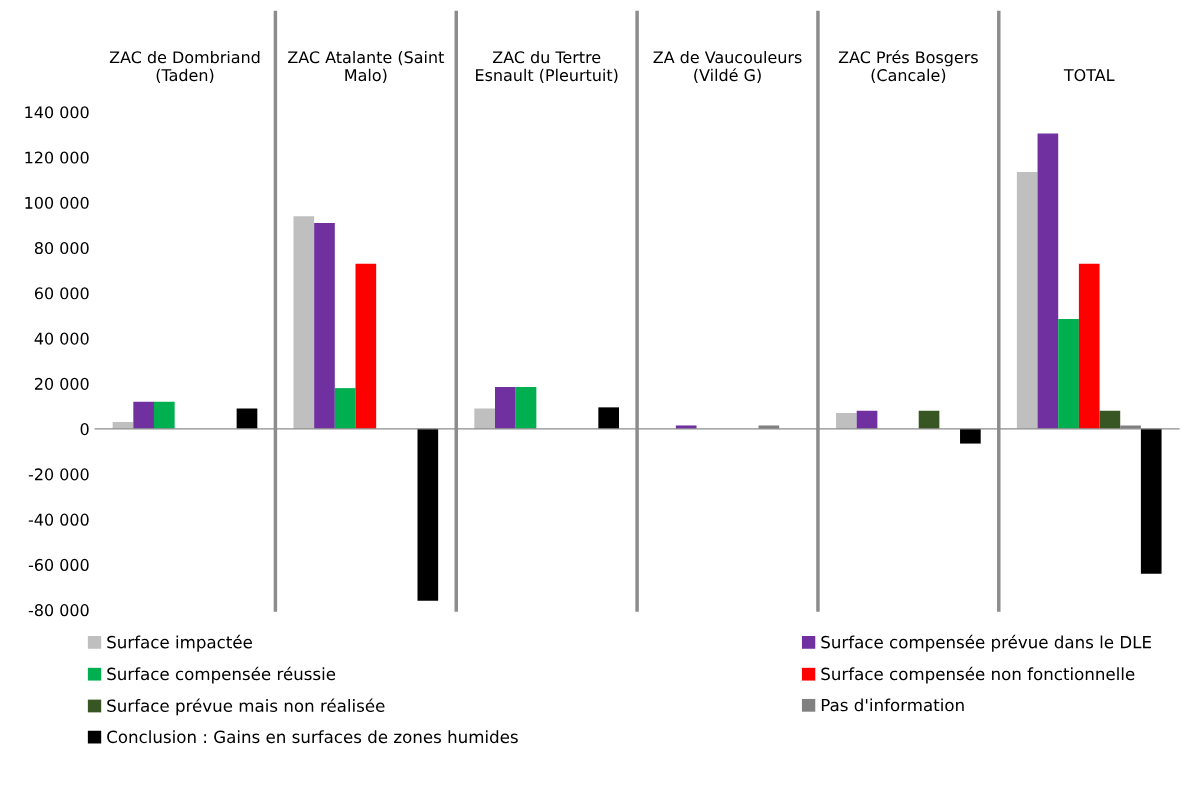  Describe the element at coordinates (312, 737) in the screenshot. I see `legend-label: Conclusion : Gains en surfaces de zones humides` at that location.